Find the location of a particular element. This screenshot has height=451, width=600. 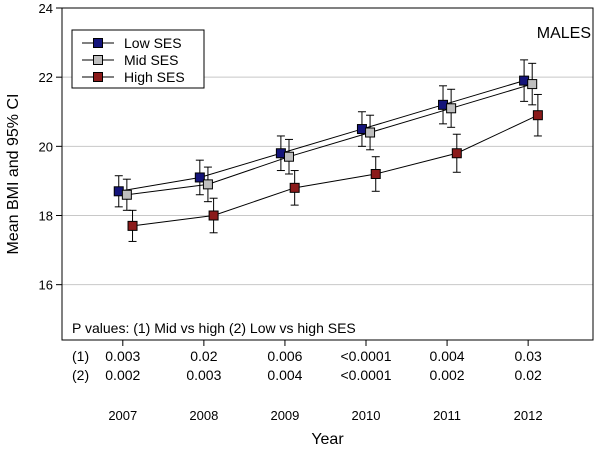

x-tick-label: 2012 is located at coordinates (528, 415).